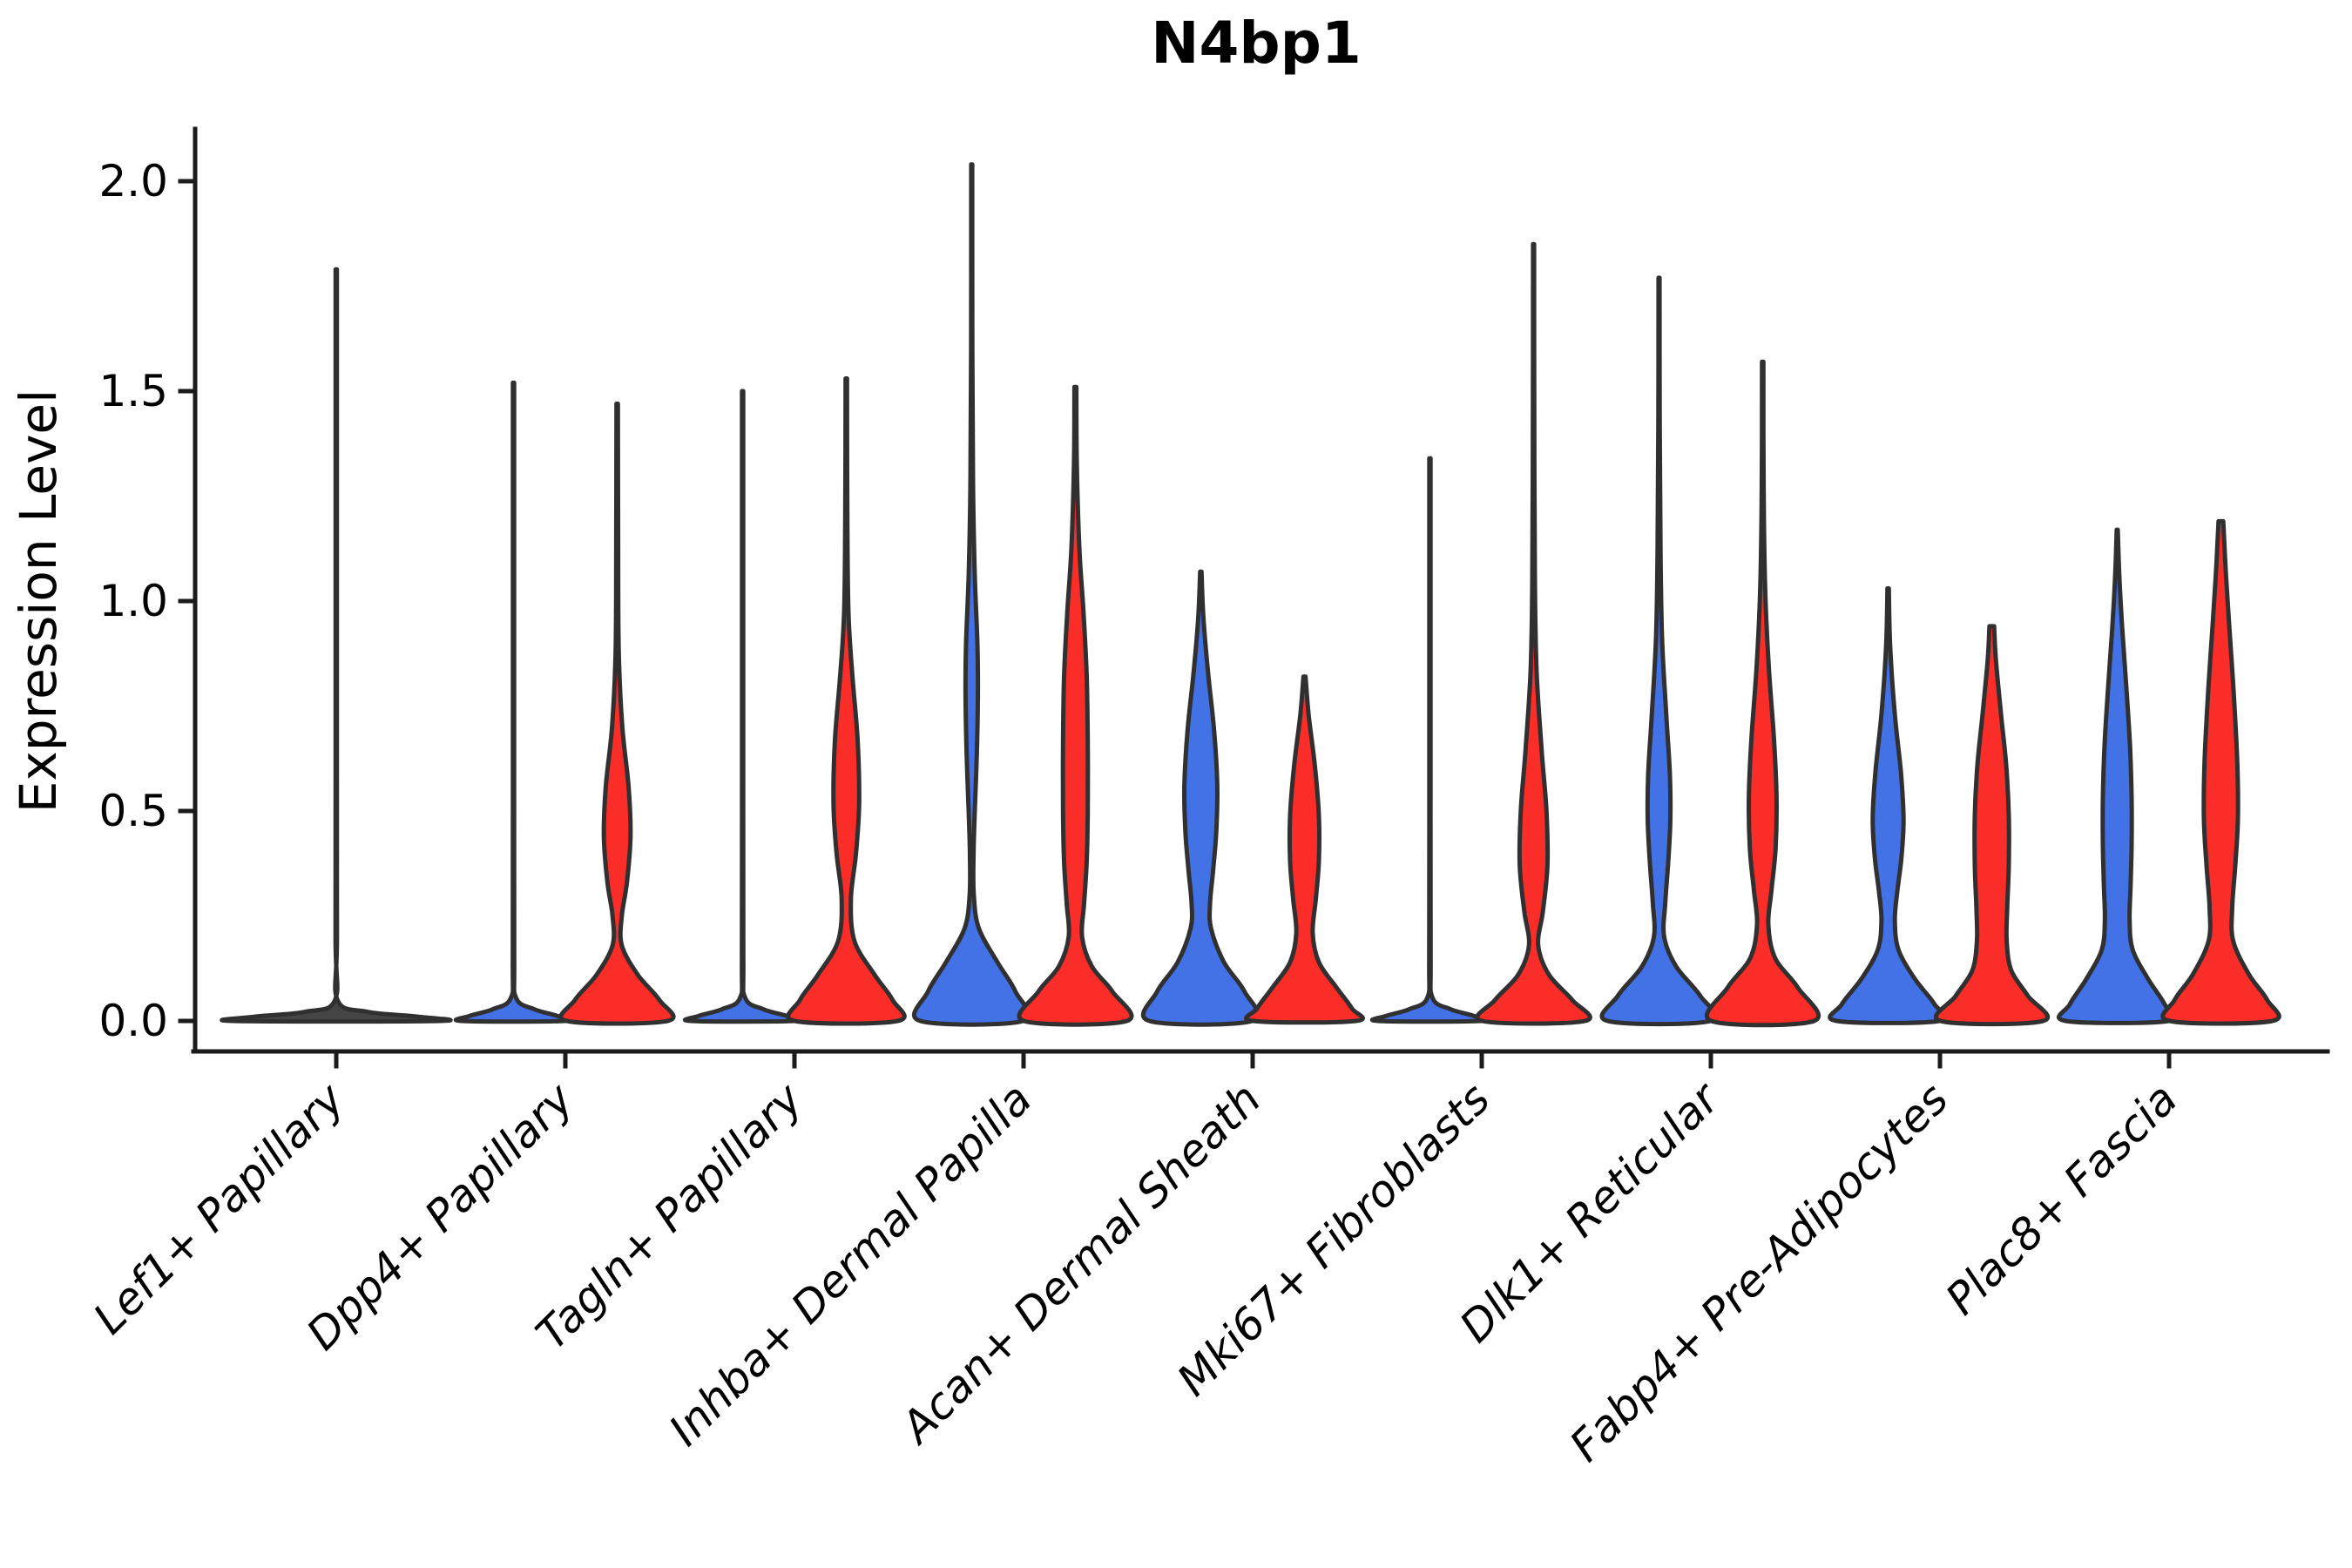 This screenshot has height=1568, width=2352. Describe the element at coordinates (850, 1264) in the screenshot. I see `x-tick-label-3: Inhba+ Dermal Papilla` at that location.